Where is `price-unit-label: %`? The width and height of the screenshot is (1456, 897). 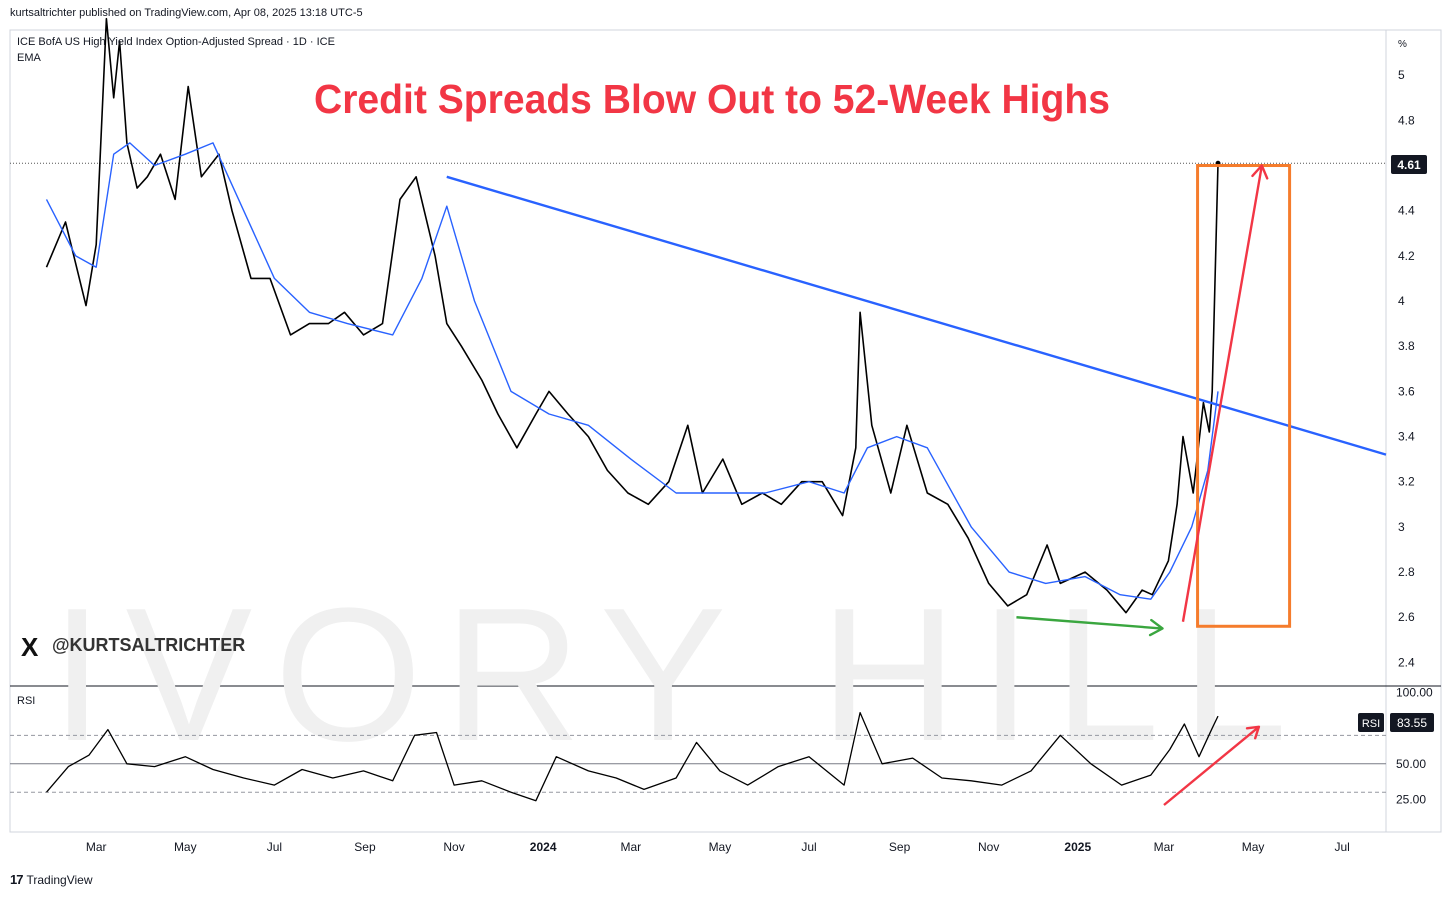
price-unit-label: % is located at coordinates (1402, 44).